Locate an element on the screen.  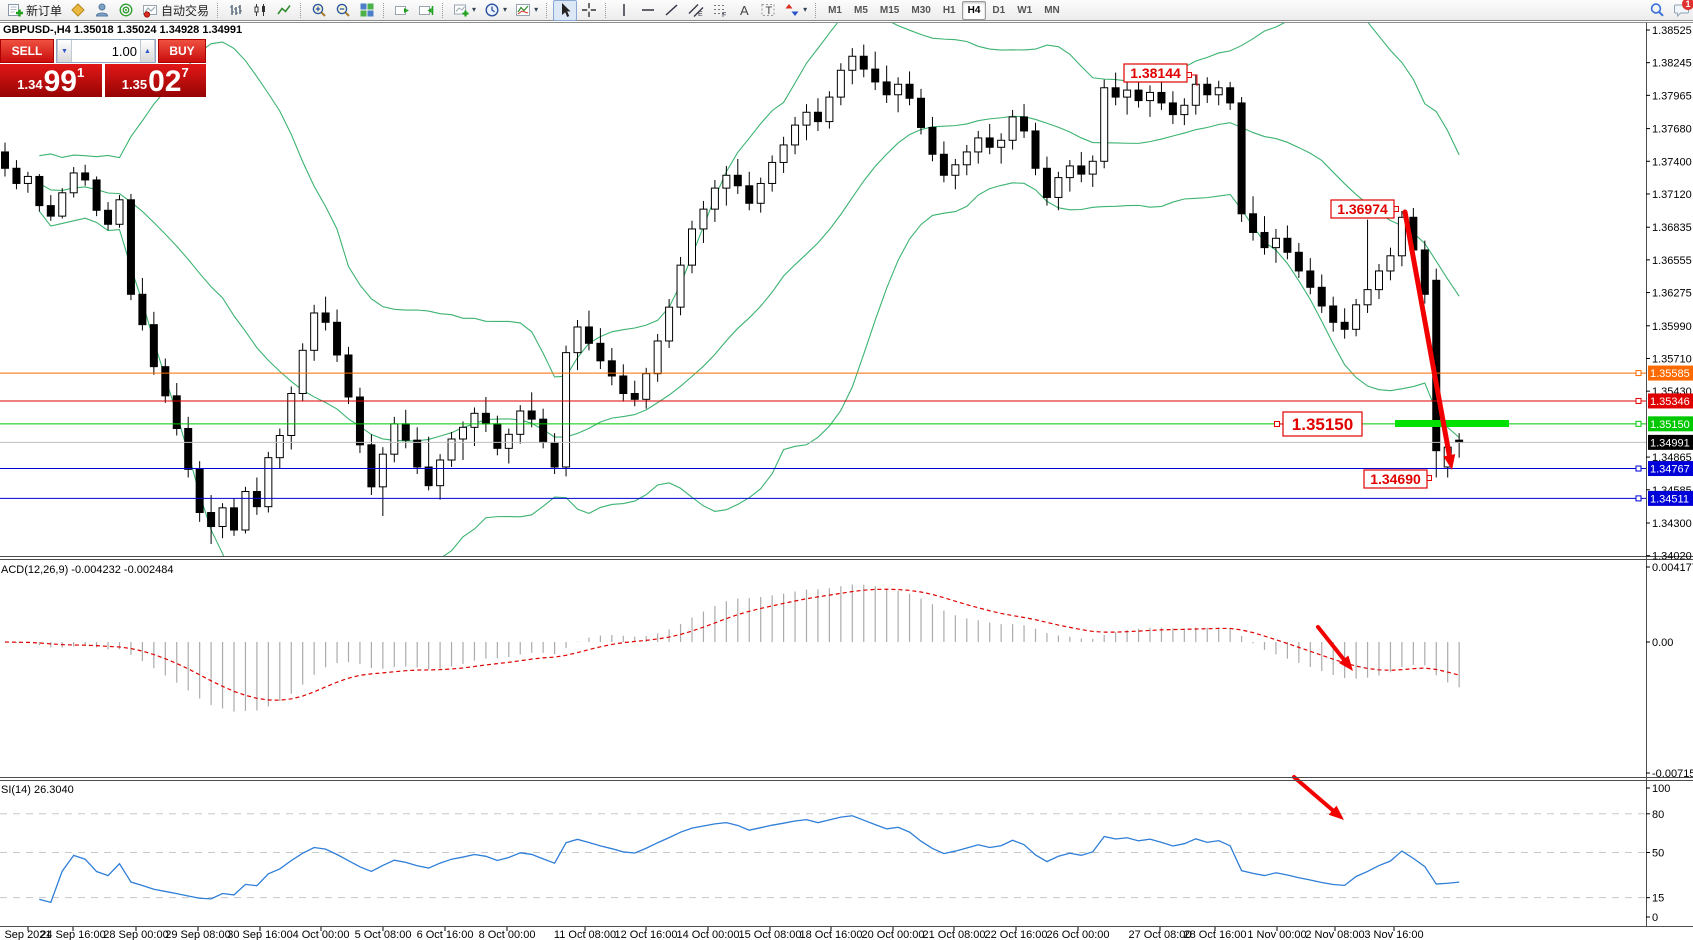
support-highlight-bar is located at coordinates (1452, 423).